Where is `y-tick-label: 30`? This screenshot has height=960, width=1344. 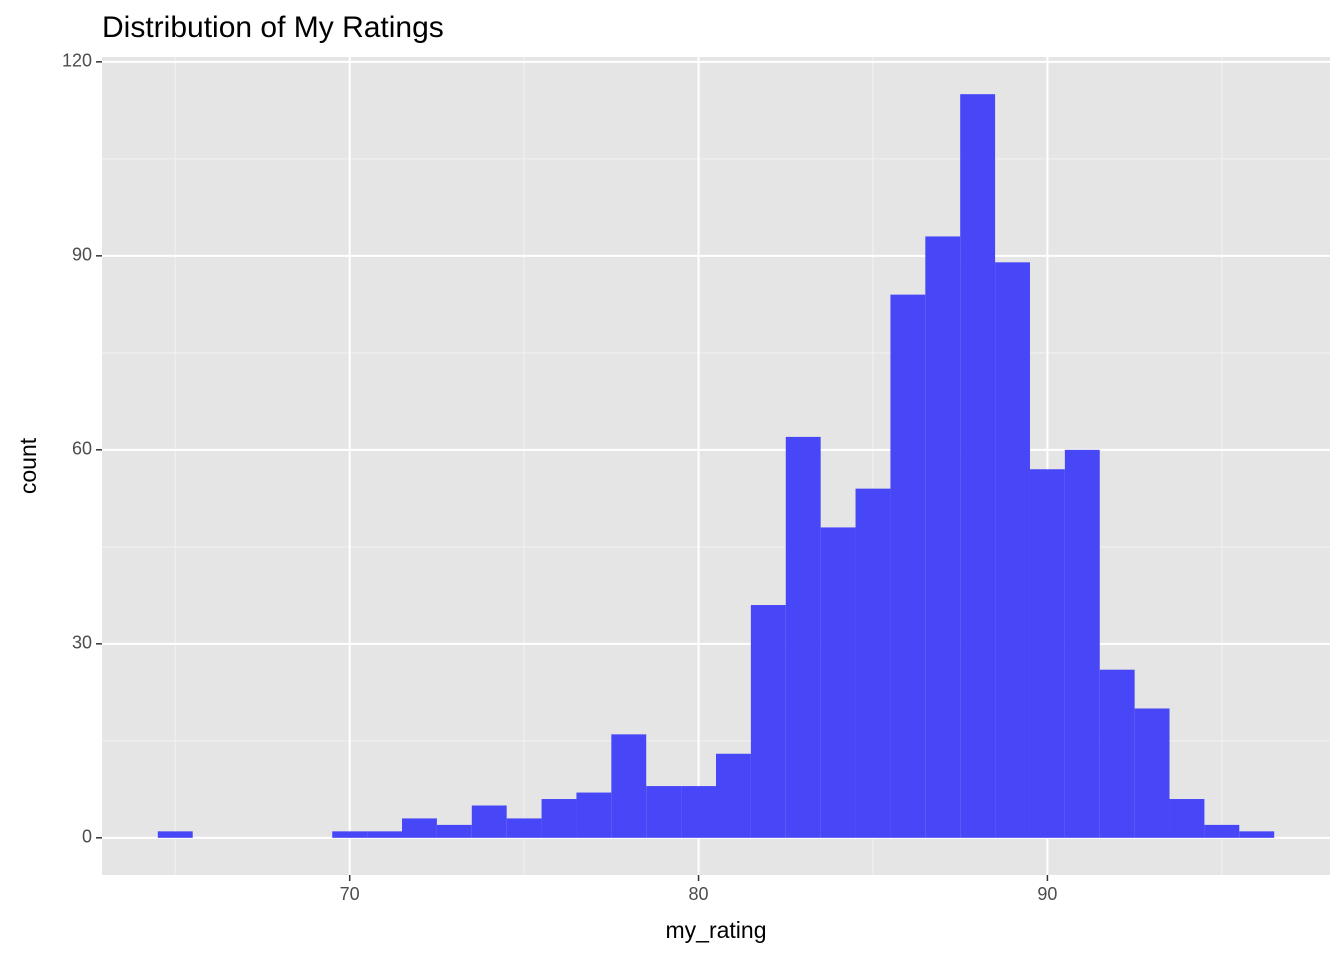
y-tick-label: 30 is located at coordinates (82, 643).